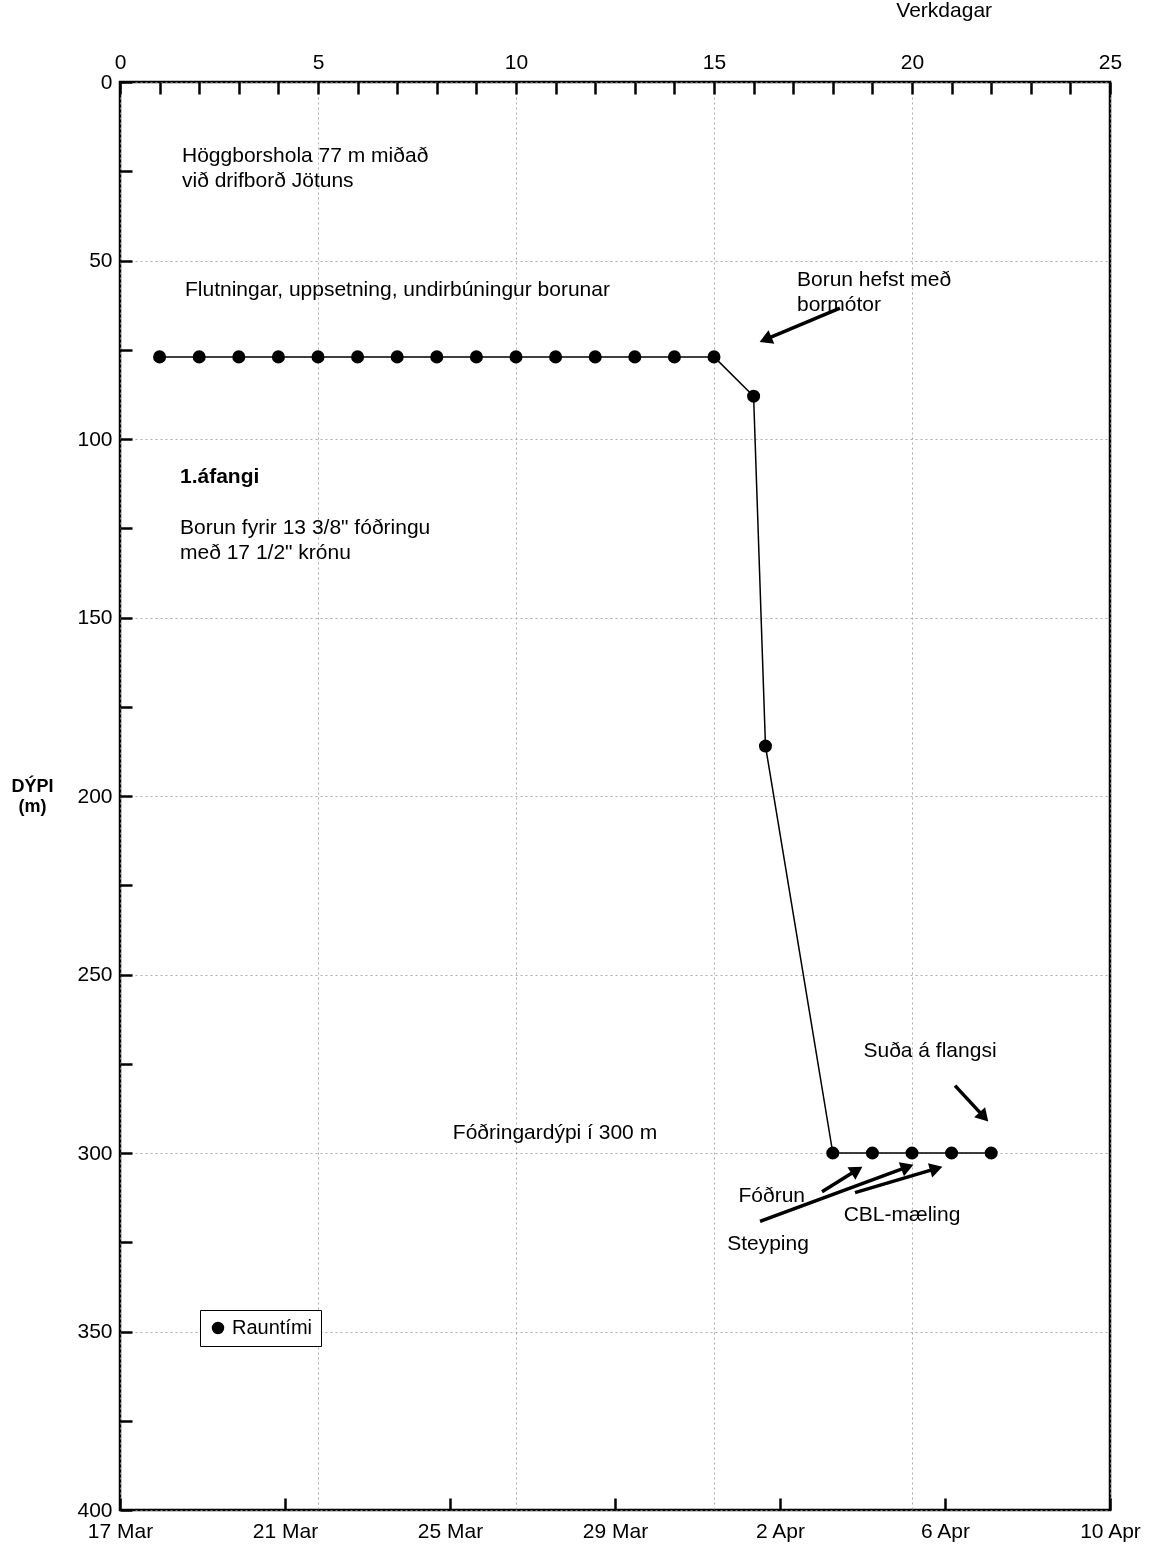 The width and height of the screenshot is (1158, 1564). I want to click on y-tick-label: 300, so click(95, 1152).